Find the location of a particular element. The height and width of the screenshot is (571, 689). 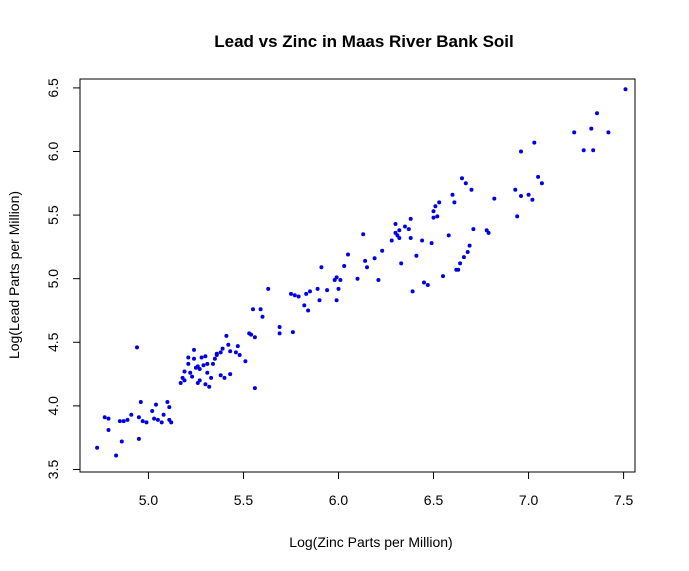

y-tick-label: 6.5 is located at coordinates (53, 88).